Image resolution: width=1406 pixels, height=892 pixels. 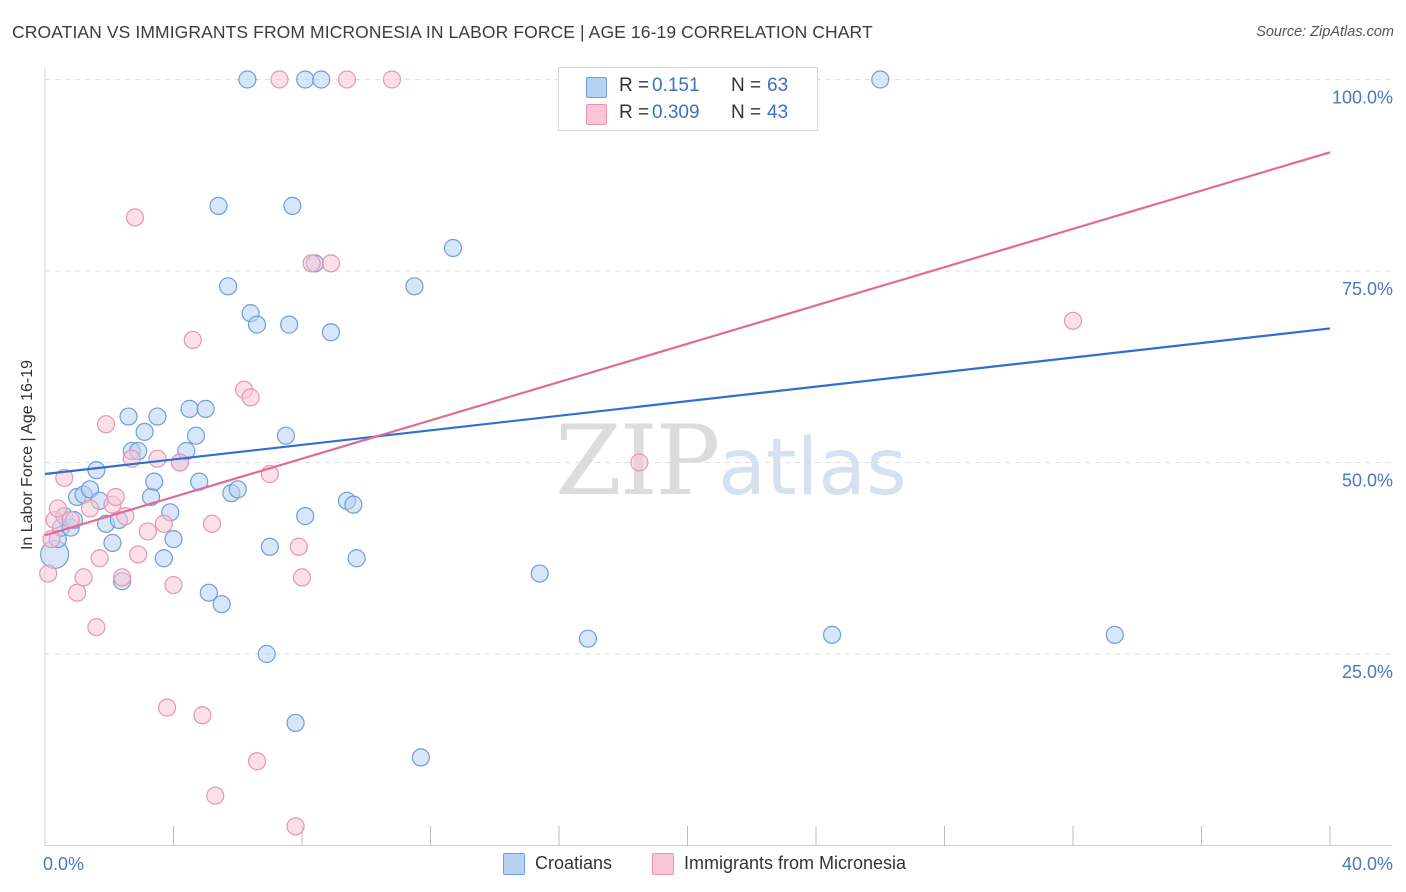 I want to click on series-legend: Croatians Immigrants from Micronesia, so click(x=703, y=865).